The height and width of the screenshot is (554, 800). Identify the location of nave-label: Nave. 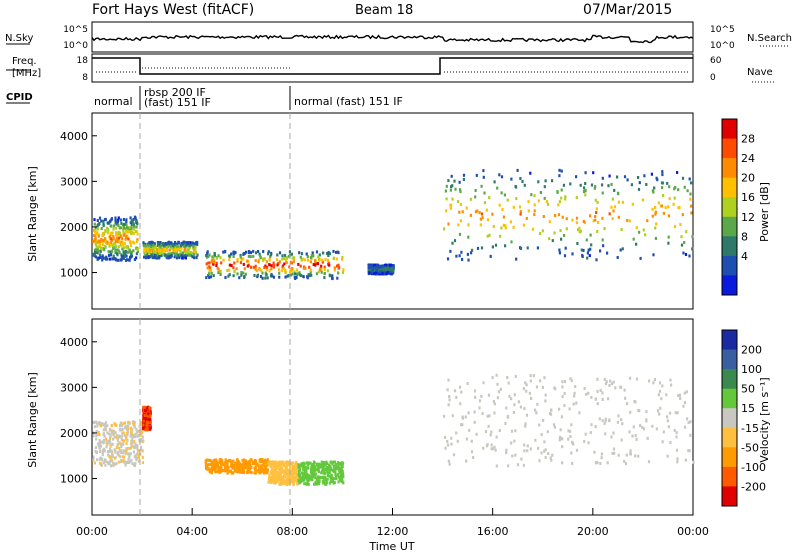
(760, 72).